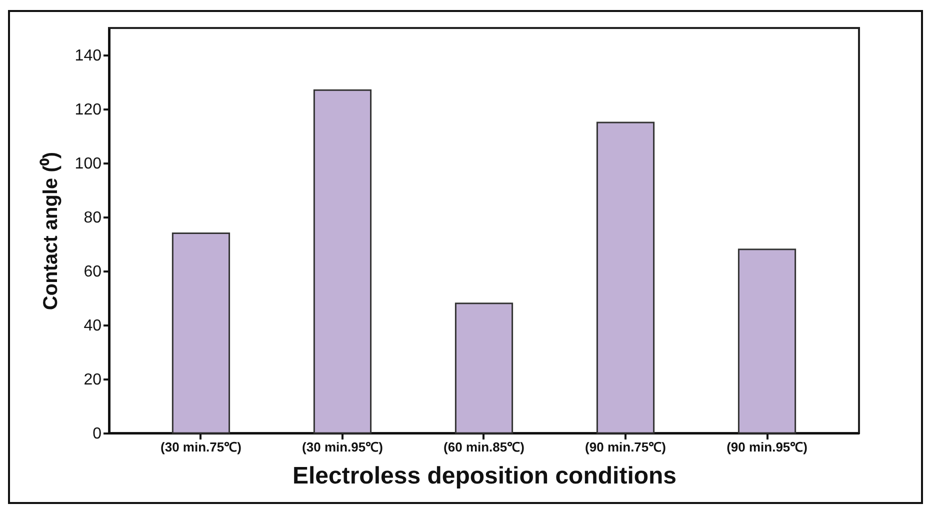 Image resolution: width=933 pixels, height=506 pixels. What do you see at coordinates (93, 380) in the screenshot?
I see `y-tick-label: 20` at bounding box center [93, 380].